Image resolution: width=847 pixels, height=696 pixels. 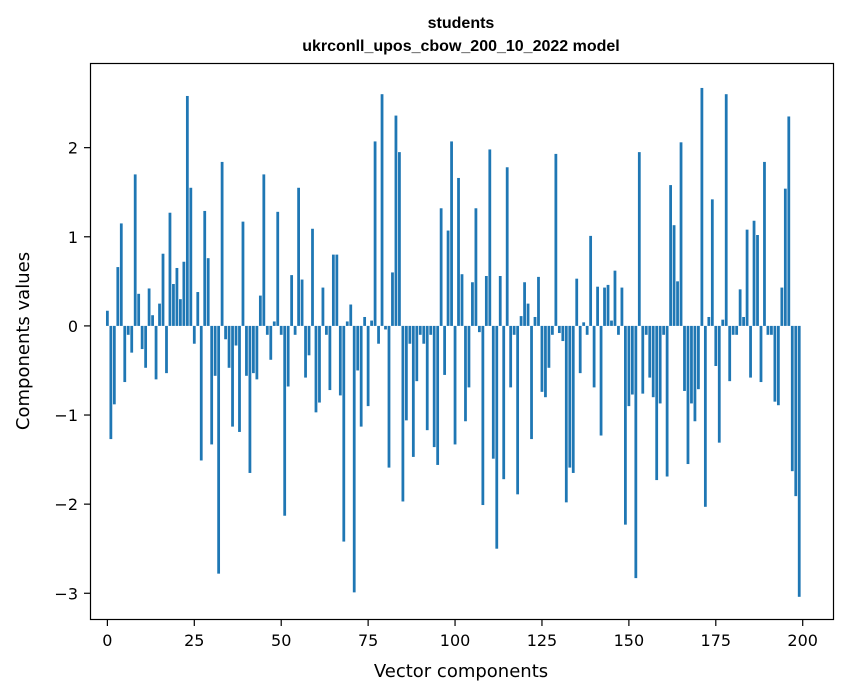 I want to click on x-tick-label: 50, so click(x=281, y=640).